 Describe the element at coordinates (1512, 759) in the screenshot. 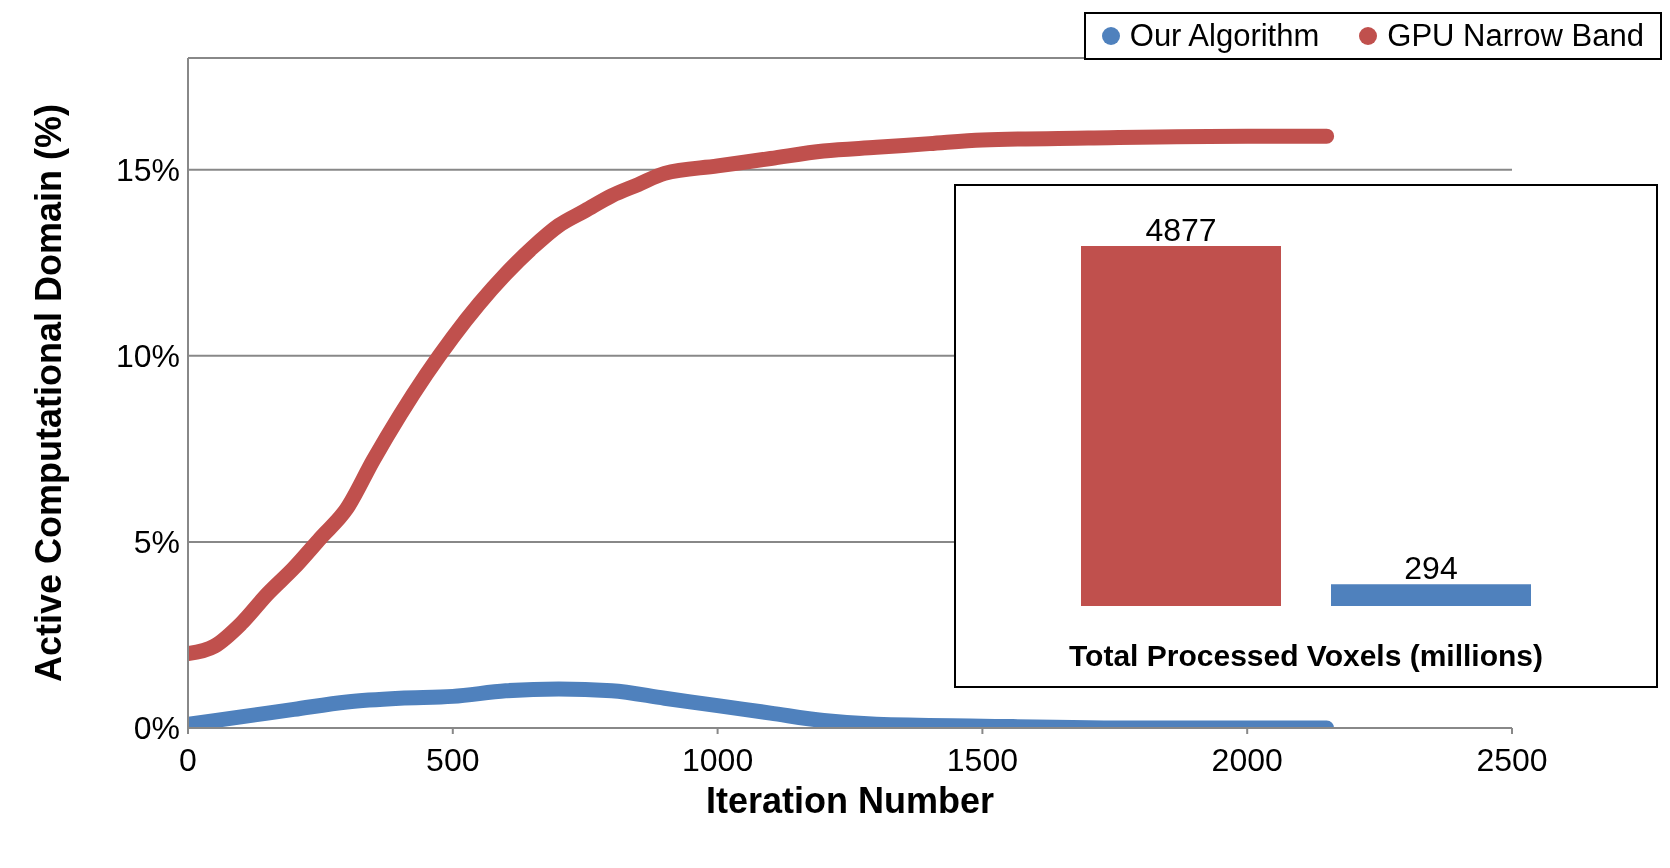

I see `x-tick-label: 2500` at that location.